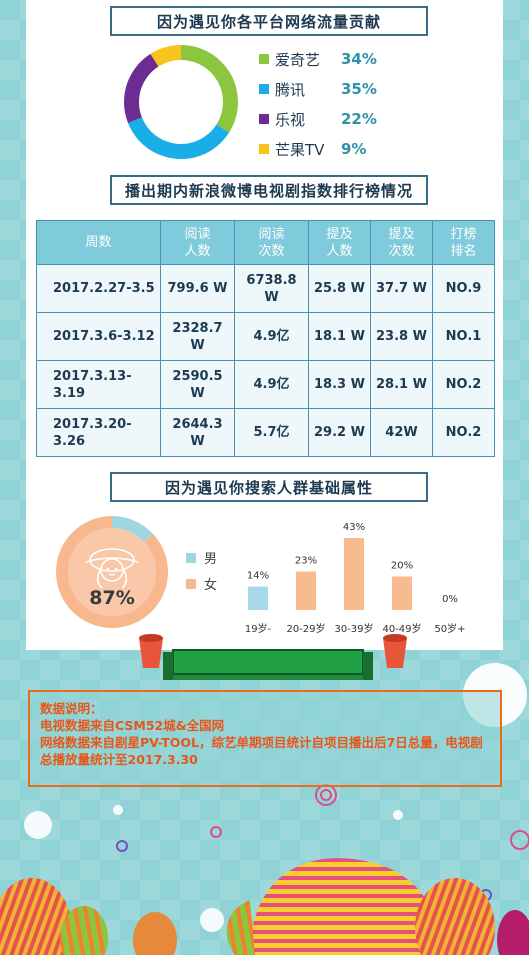 The image size is (529, 955). What do you see at coordinates (98, 384) in the screenshot?
I see `table-cell: 2017.3.13-3.19` at bounding box center [98, 384].